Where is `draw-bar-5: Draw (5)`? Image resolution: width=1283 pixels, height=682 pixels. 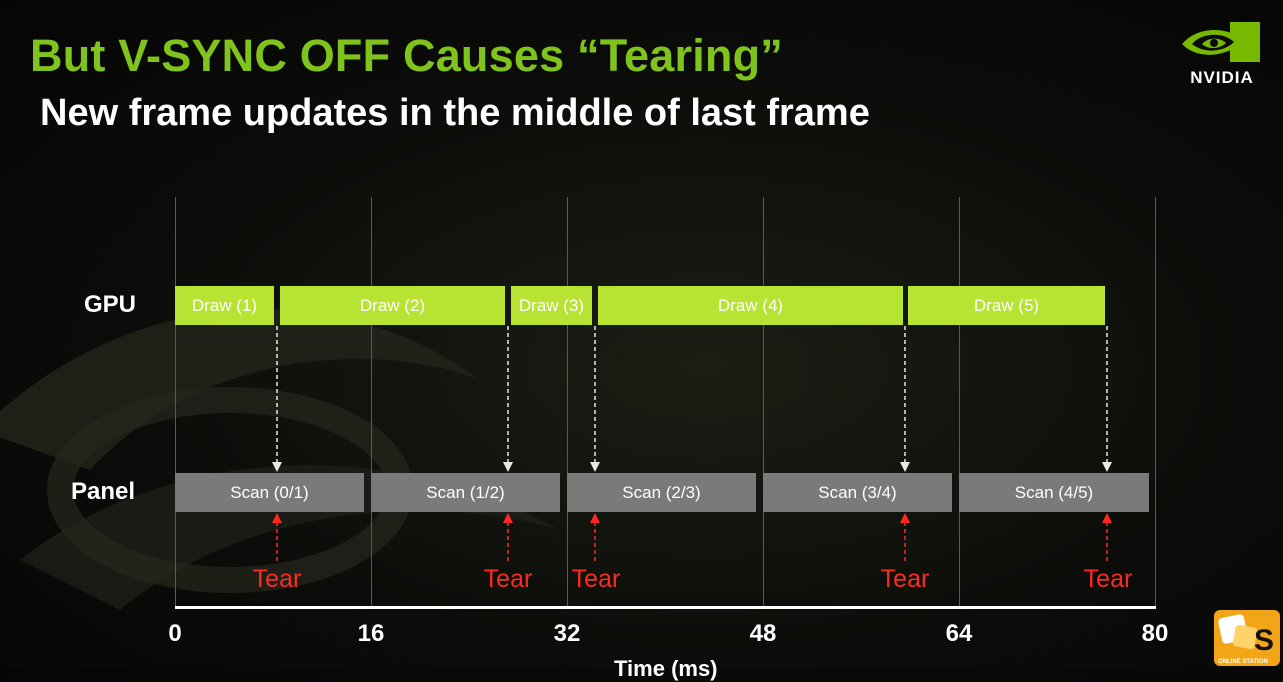 draw-bar-5: Draw (5) is located at coordinates (1006, 305).